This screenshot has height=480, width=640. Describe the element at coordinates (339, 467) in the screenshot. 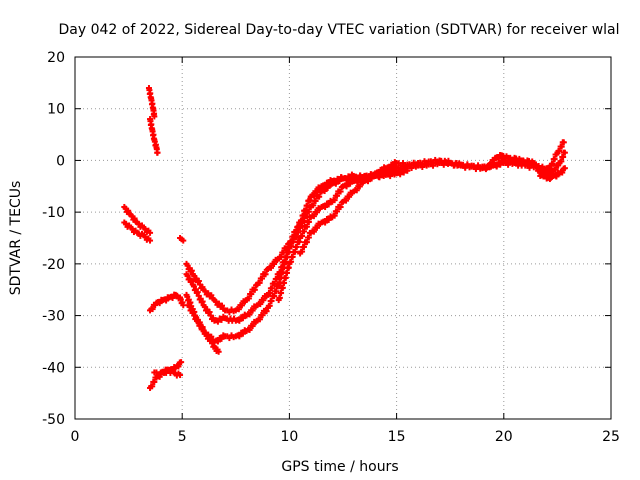

I see `x-axis-label: GPS time / hours` at that location.